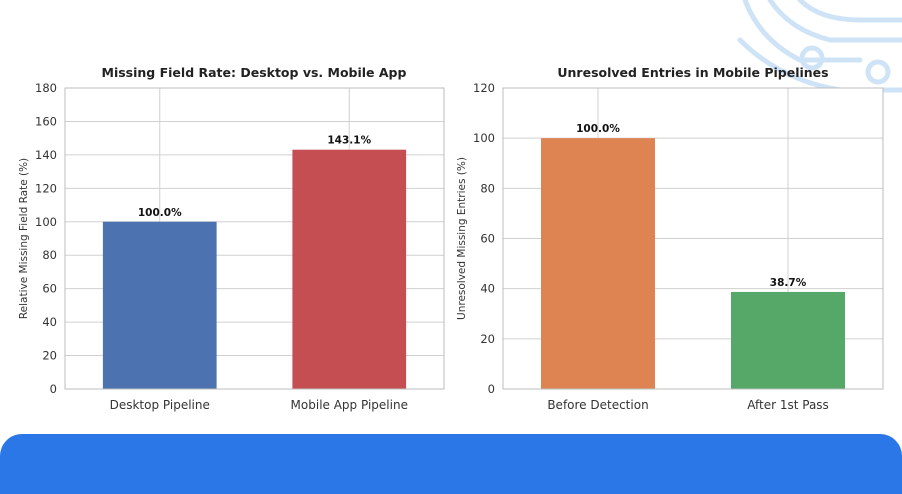 This screenshot has width=902, height=494. I want to click on x-tick-label: Desktop Pipeline, so click(160, 405).